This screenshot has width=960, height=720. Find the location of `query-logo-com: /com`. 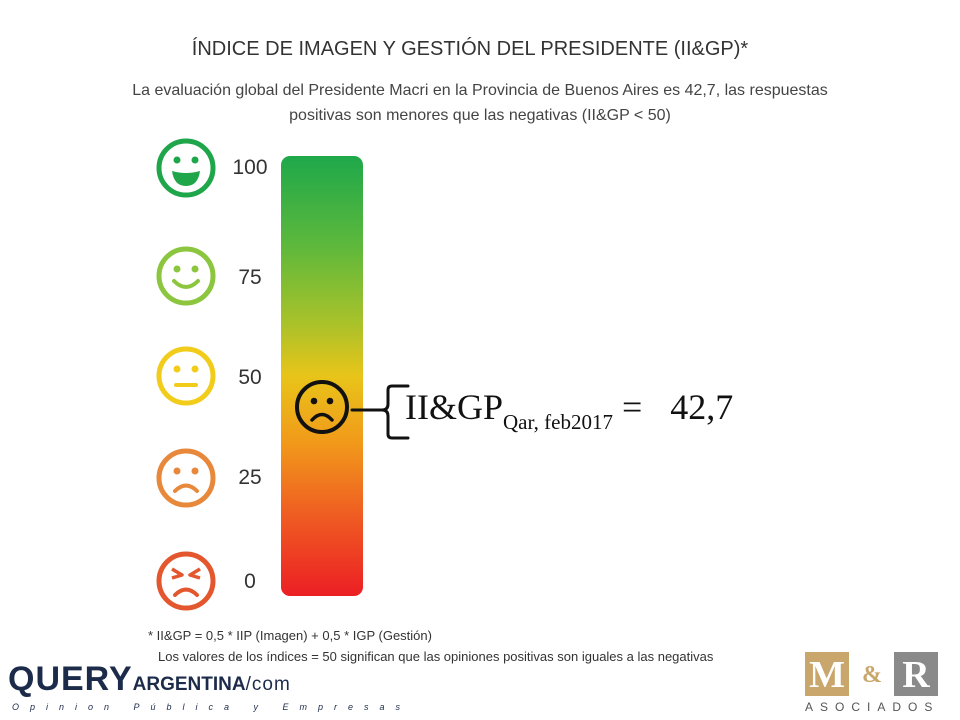

query-logo-com: /com is located at coordinates (268, 684).